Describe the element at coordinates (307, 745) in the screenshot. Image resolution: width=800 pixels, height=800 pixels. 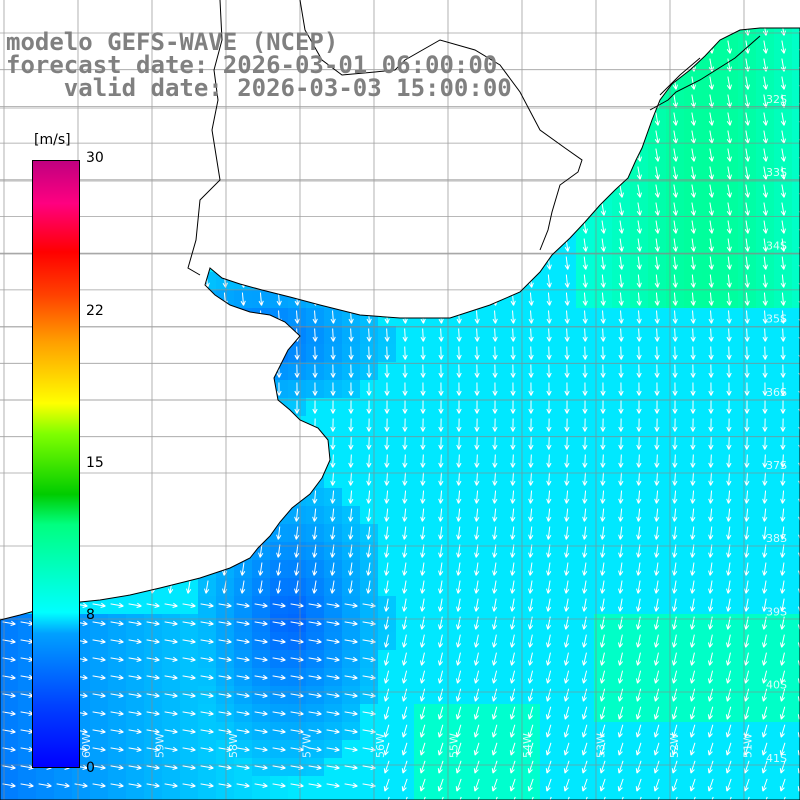
I see `lon-label: 57W` at that location.